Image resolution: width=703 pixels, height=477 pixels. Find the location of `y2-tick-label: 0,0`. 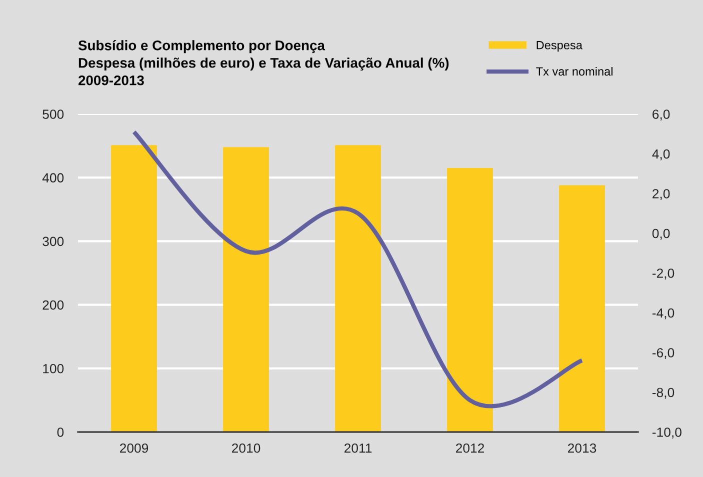

y2-tick-label: 0,0 is located at coordinates (661, 234).